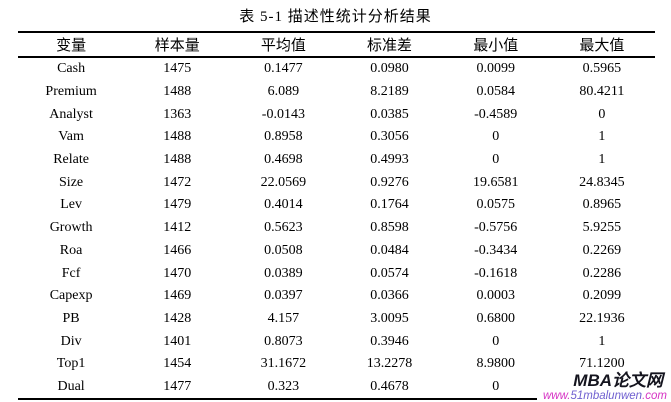 The image size is (671, 402). What do you see at coordinates (602, 92) in the screenshot?
I see `value-cell: 80.4211` at bounding box center [602, 92].